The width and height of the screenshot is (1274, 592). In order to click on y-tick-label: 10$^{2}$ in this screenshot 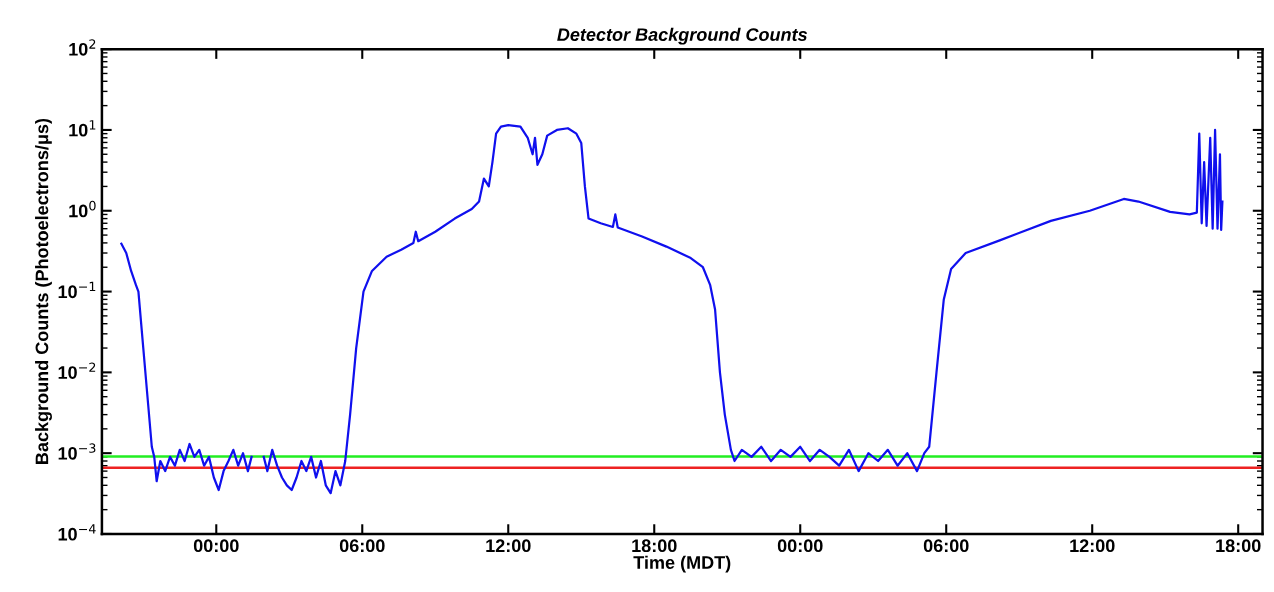, I will do `click(82, 47)`.